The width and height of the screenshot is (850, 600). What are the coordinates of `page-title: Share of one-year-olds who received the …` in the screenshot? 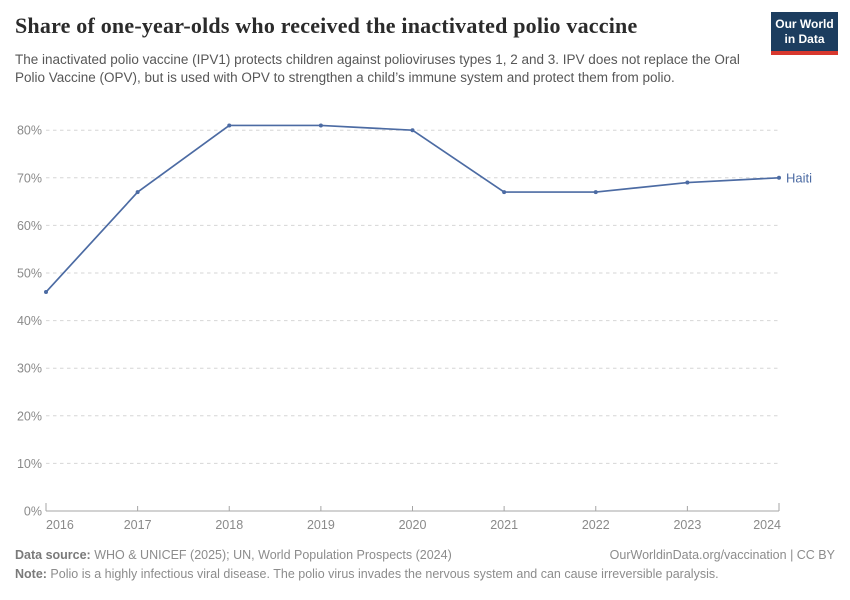 It's located at (326, 25).